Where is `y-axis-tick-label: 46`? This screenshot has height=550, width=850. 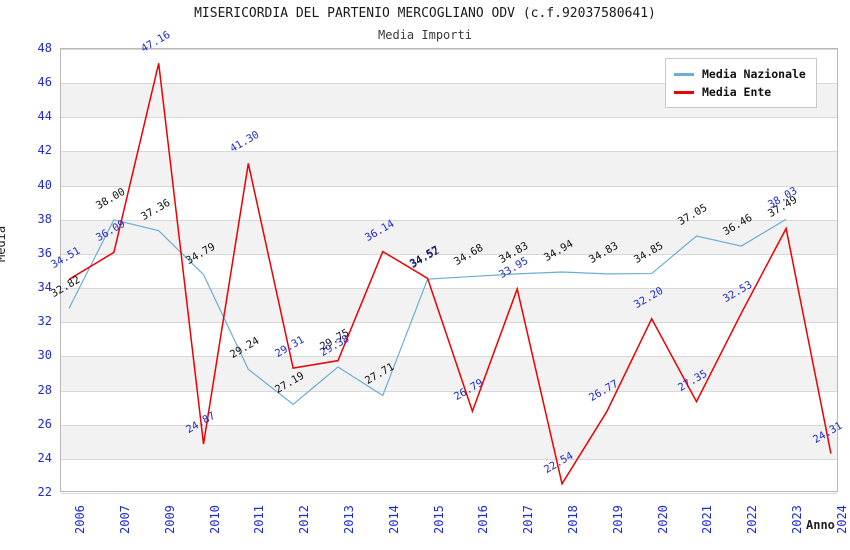
y-axis-tick-label: 46 is located at coordinates (44, 82).